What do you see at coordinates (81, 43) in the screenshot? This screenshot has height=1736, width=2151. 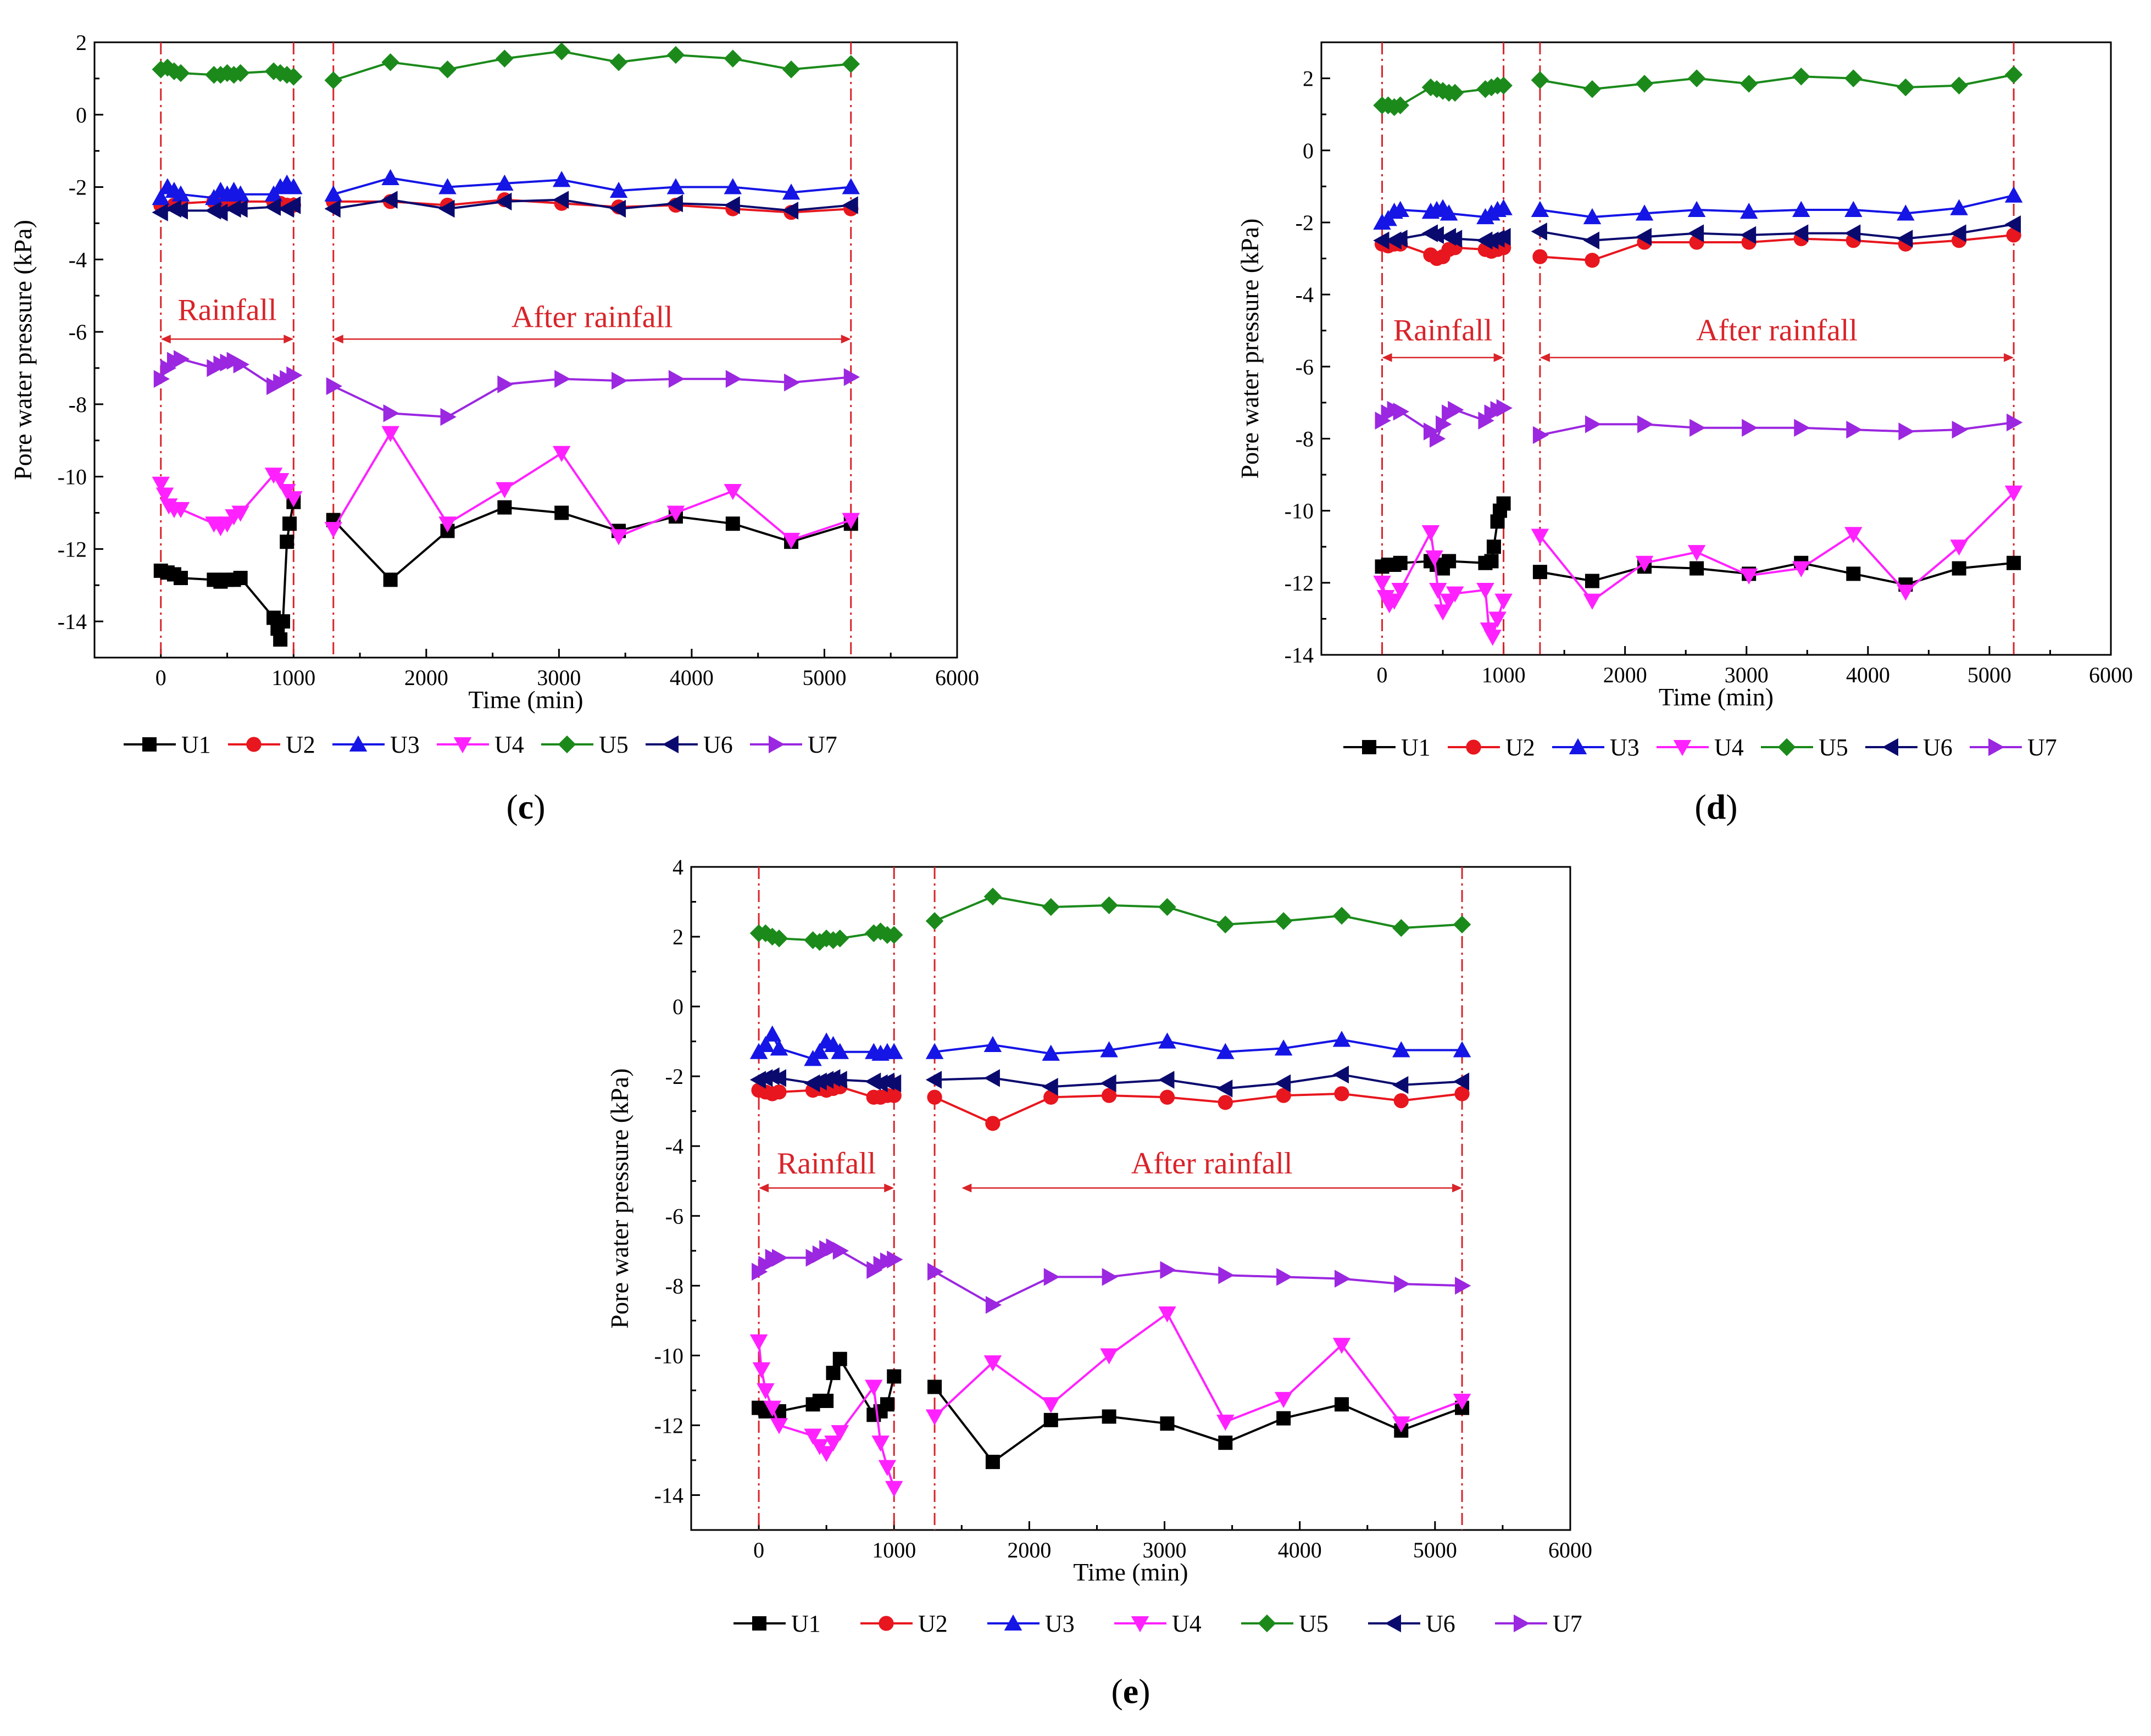 I see `y-tick-label: 2` at bounding box center [81, 43].